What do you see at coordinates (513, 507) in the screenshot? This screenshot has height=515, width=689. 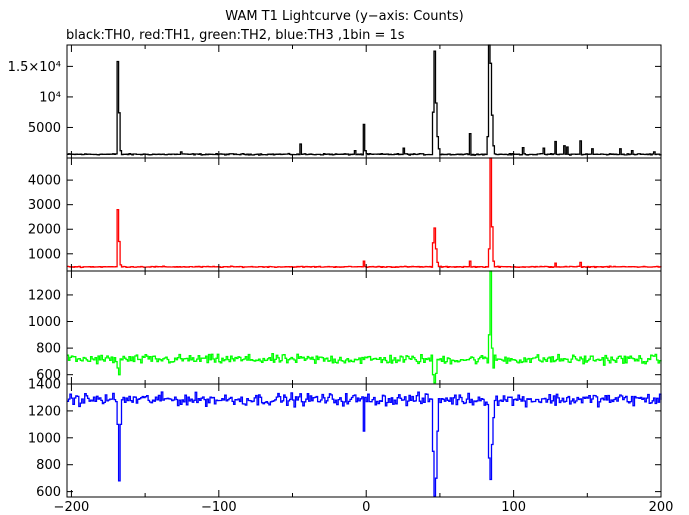 I see `x-tick-label: 100` at bounding box center [513, 507].